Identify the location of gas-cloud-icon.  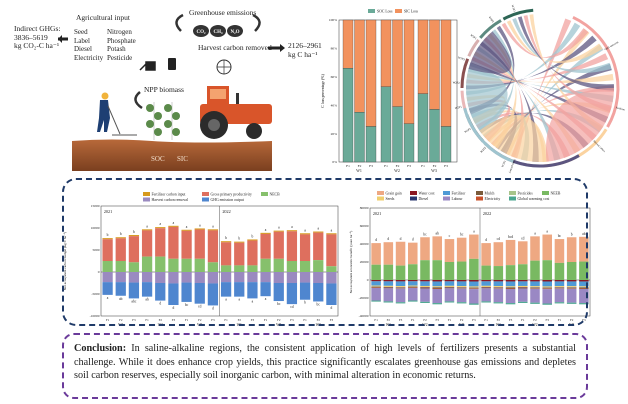
(218, 31).